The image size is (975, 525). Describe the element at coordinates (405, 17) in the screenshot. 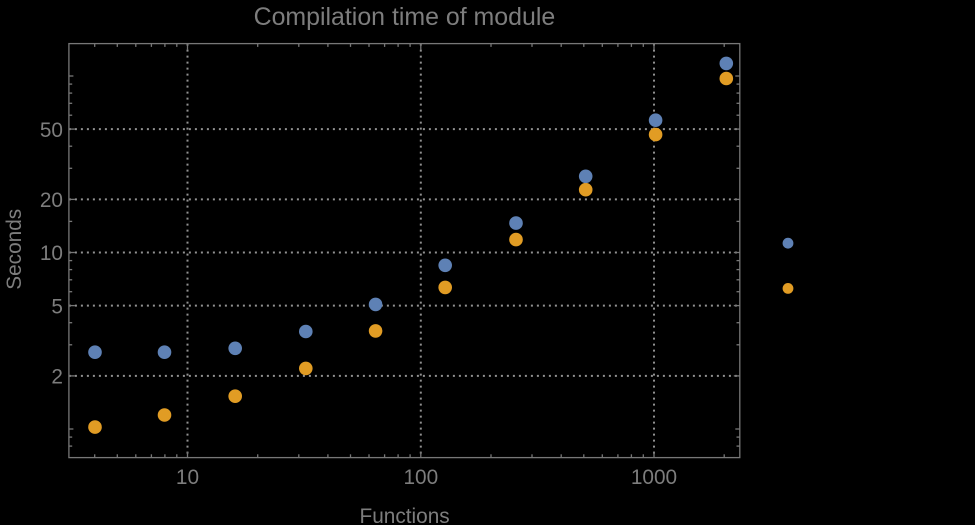

I see `svg-text: Compilation time of module` at that location.